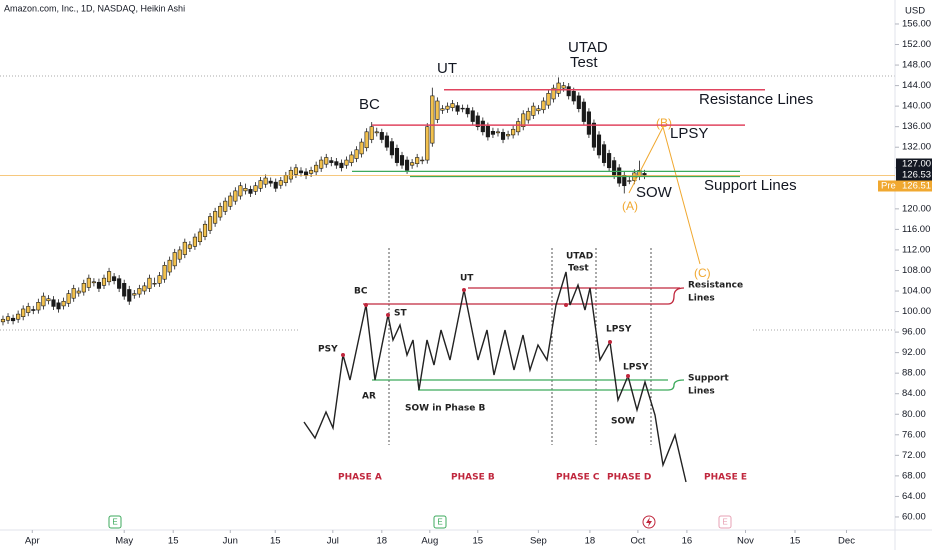 The height and width of the screenshot is (550, 932). I want to click on annotation: LPSY, so click(689, 133).